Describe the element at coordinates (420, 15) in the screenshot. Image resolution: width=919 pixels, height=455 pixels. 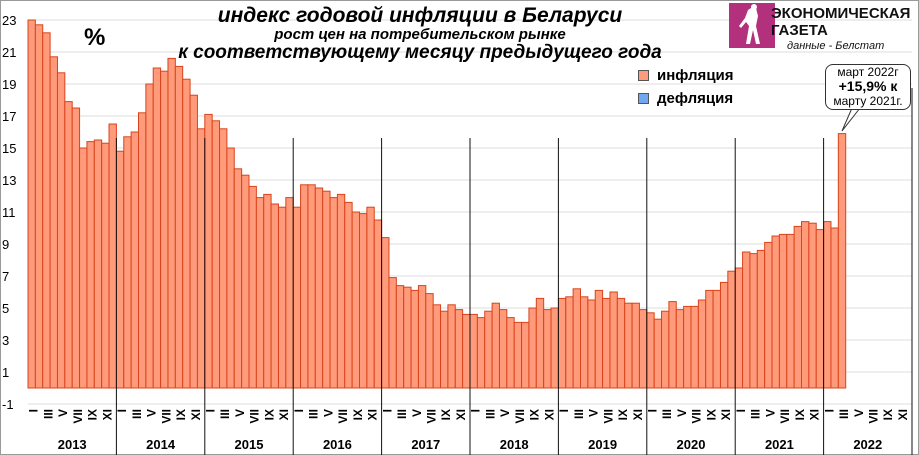
I see `chart-title: индекс годовой инфляции в Беларуси` at that location.